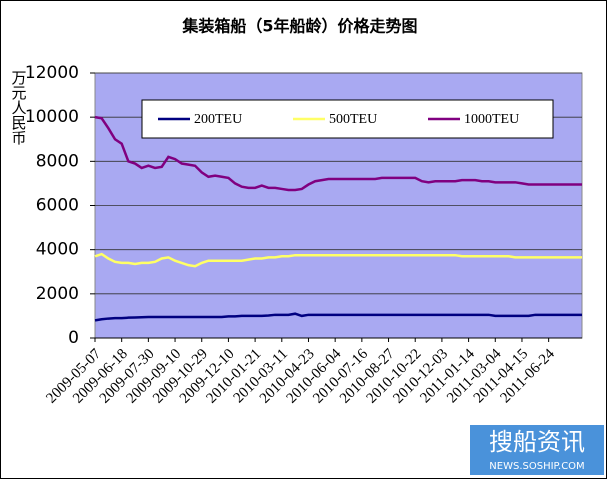 Image resolution: width=607 pixels, height=484 pixels. What do you see at coordinates (537, 442) in the screenshot?
I see `watermark: 搜船资讯` at bounding box center [537, 442].